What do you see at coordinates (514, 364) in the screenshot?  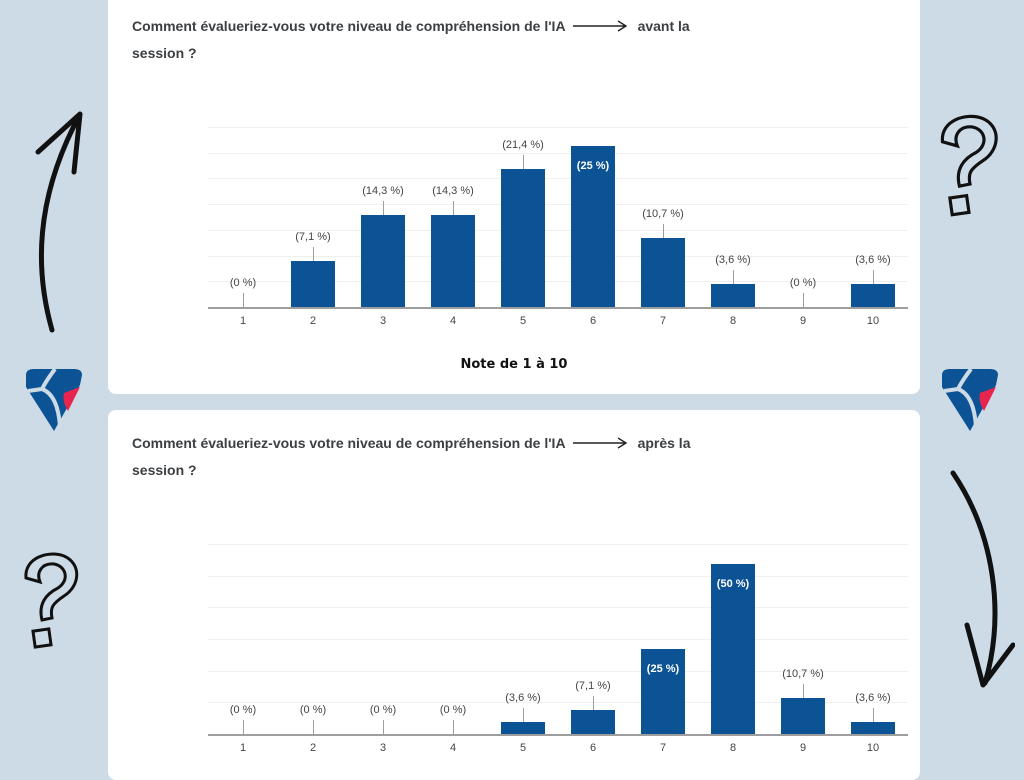 I see `x-axis-label: Note de 1 à 10` at bounding box center [514, 364].